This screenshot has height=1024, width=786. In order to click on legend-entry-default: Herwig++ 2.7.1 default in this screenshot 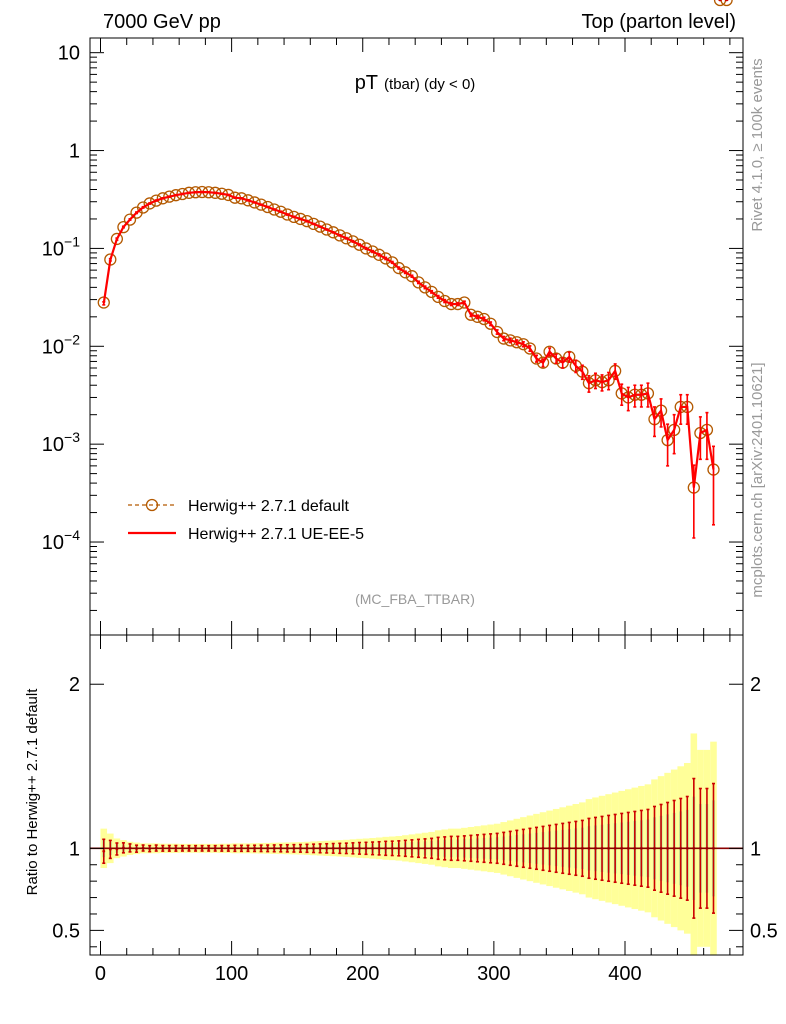, I will do `click(239, 506)`.